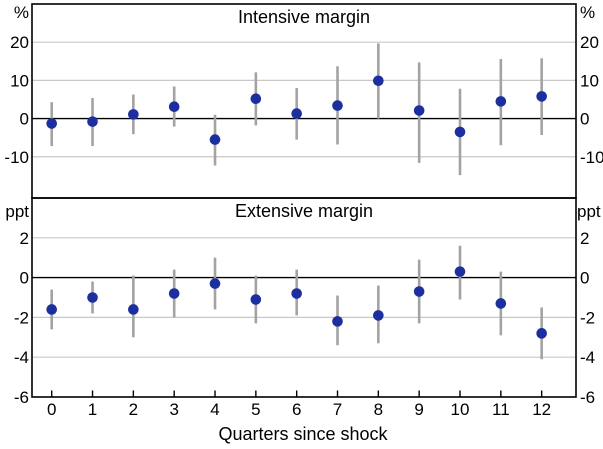 The width and height of the screenshot is (603, 449). Describe the element at coordinates (541, 409) in the screenshot. I see `x-tick-label: 12` at that location.